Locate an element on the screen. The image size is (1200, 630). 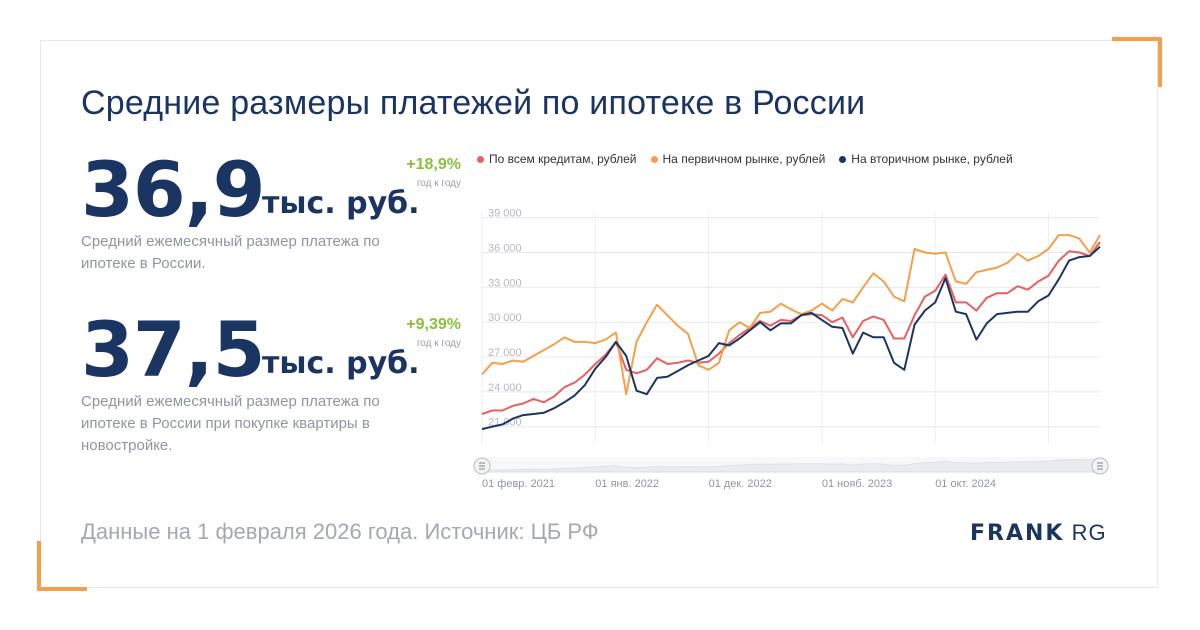
legend-item-primary-market: На первичном рынке, рублей is located at coordinates (738, 159).